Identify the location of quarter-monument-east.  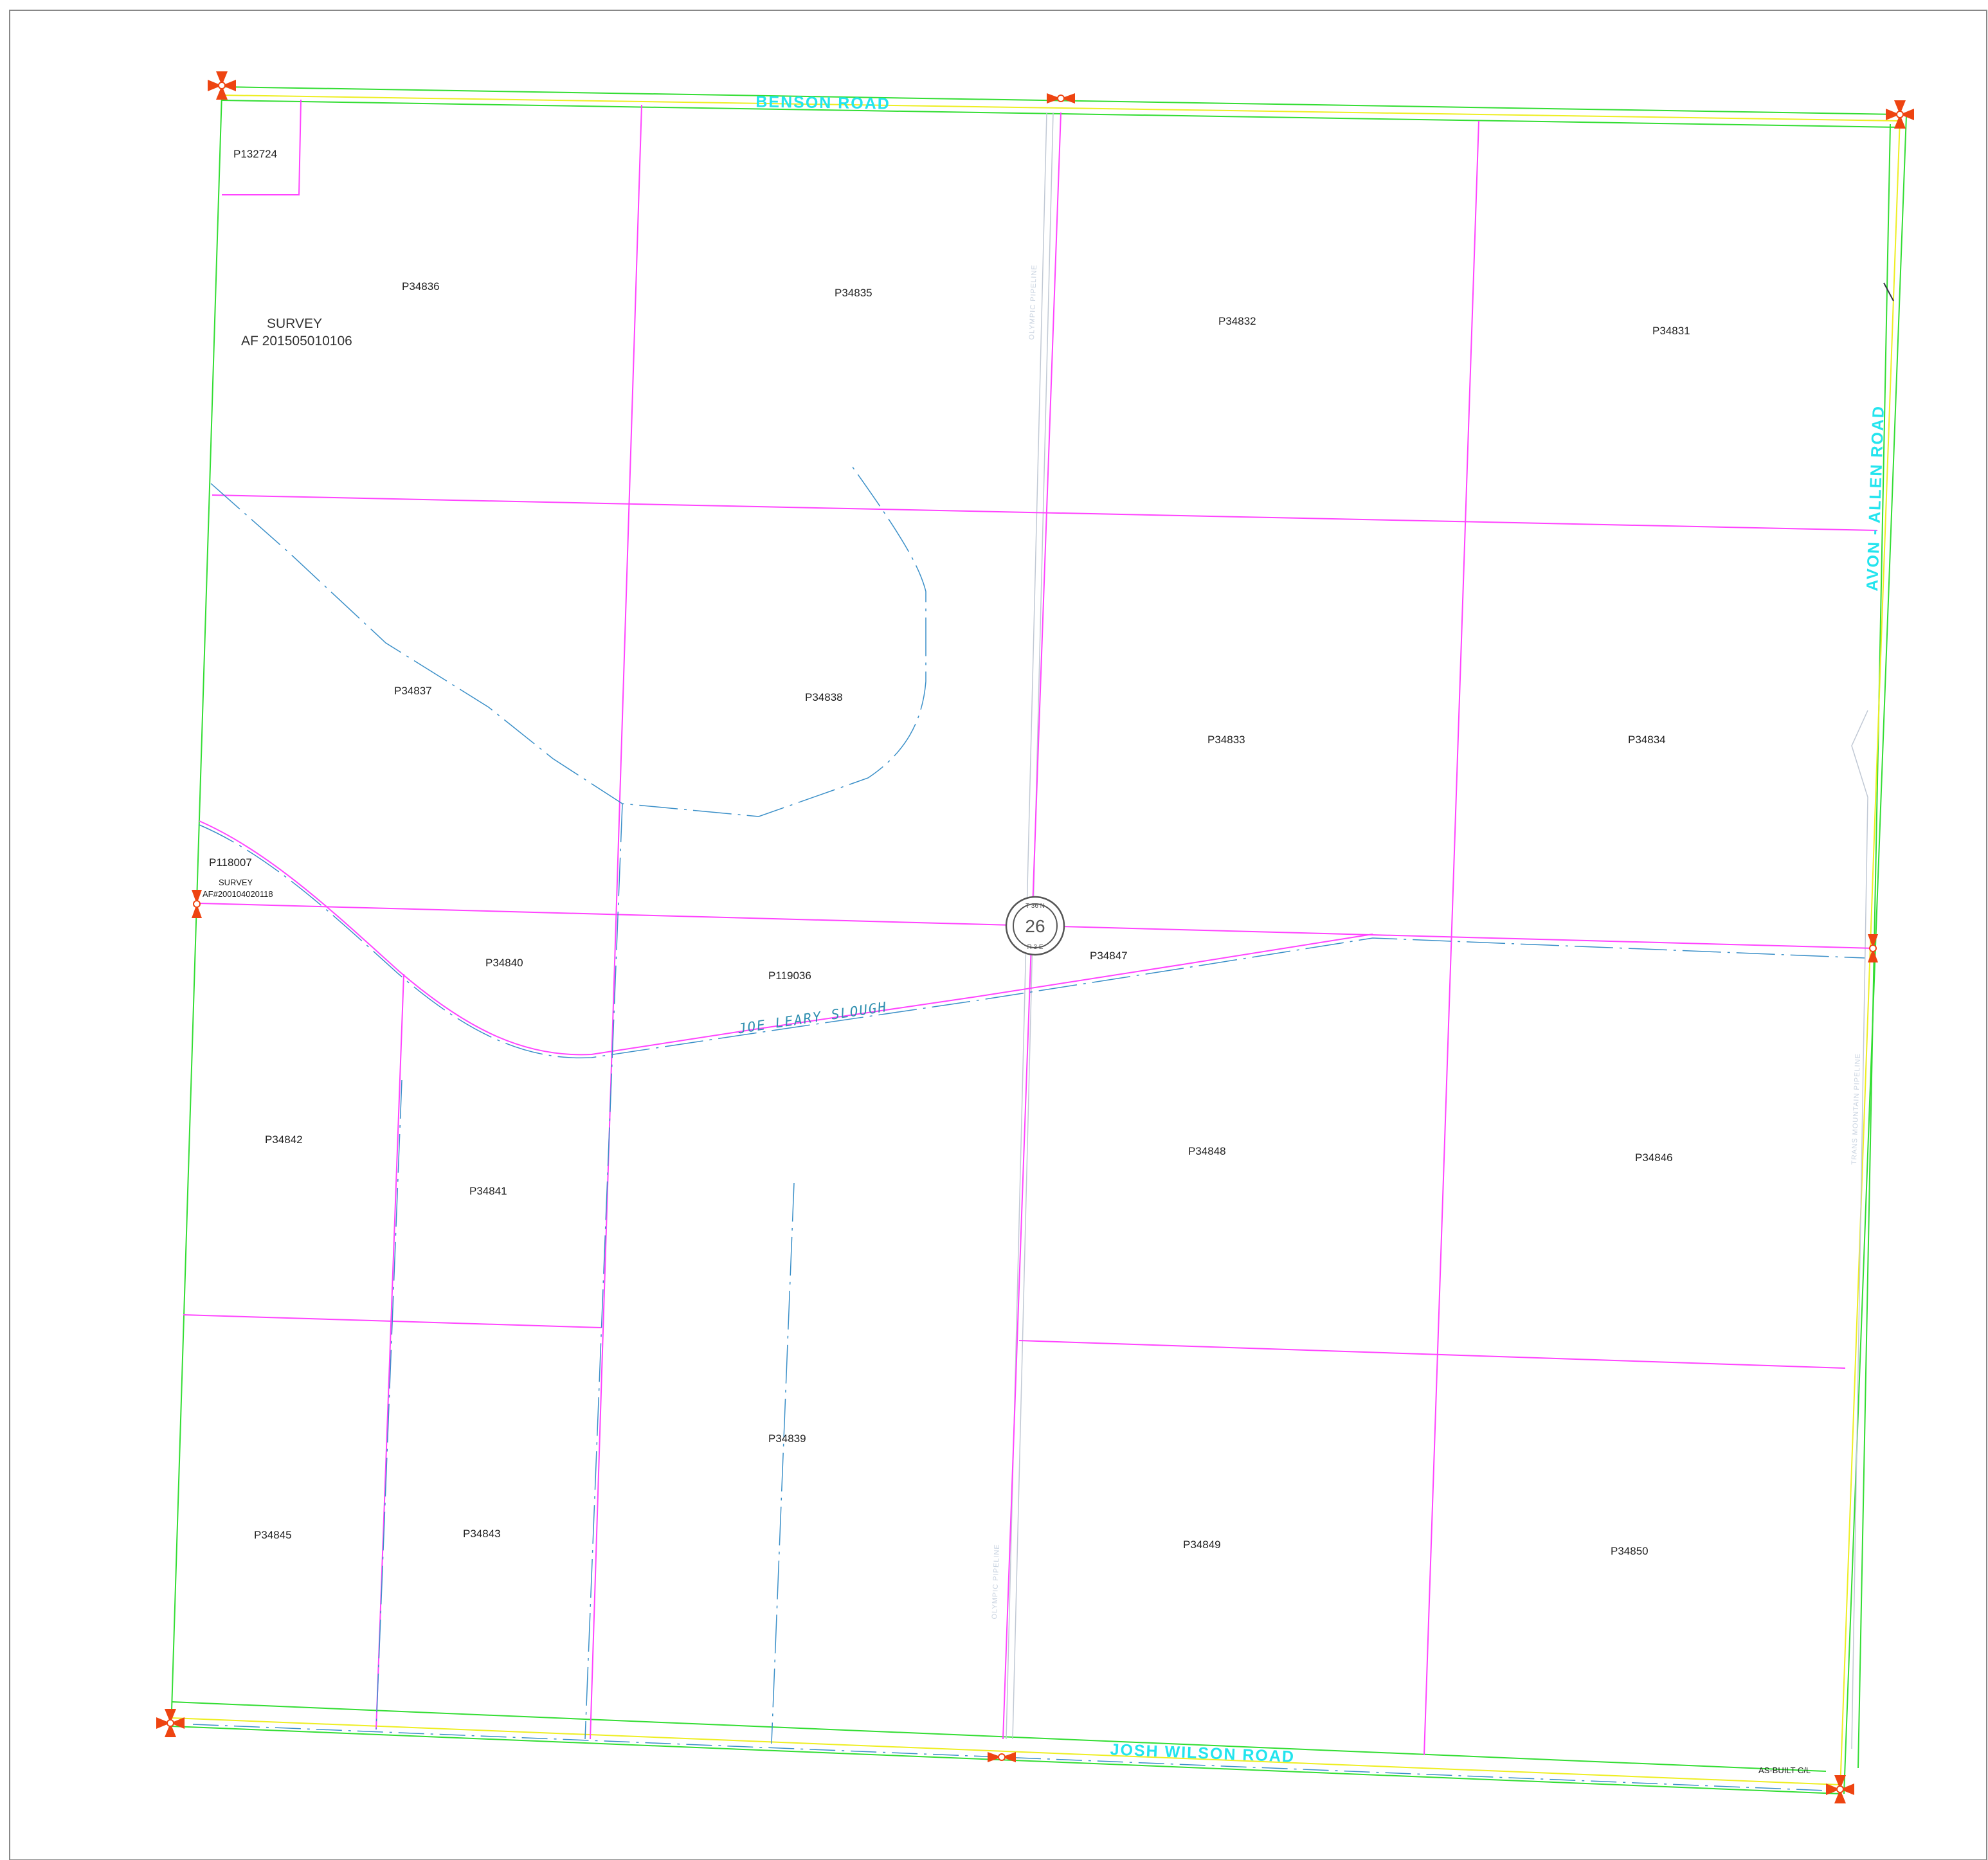
(1873, 948).